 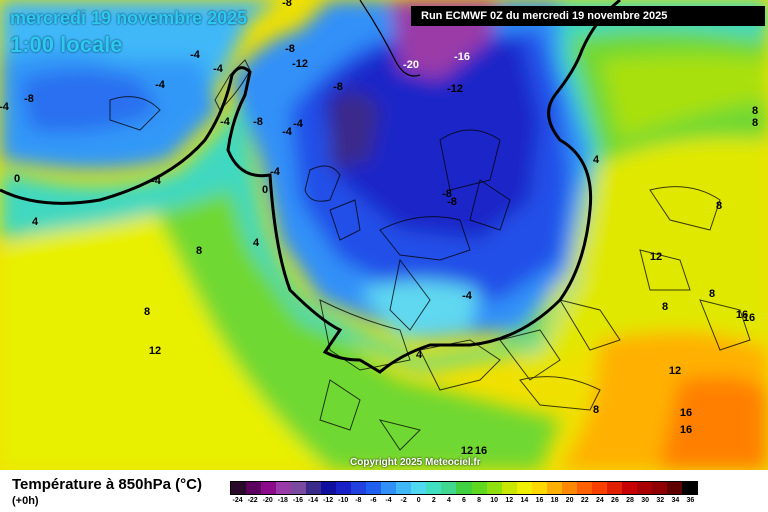 What do you see at coordinates (554, 500) in the screenshot?
I see `scale-tick-label: 18` at bounding box center [554, 500].